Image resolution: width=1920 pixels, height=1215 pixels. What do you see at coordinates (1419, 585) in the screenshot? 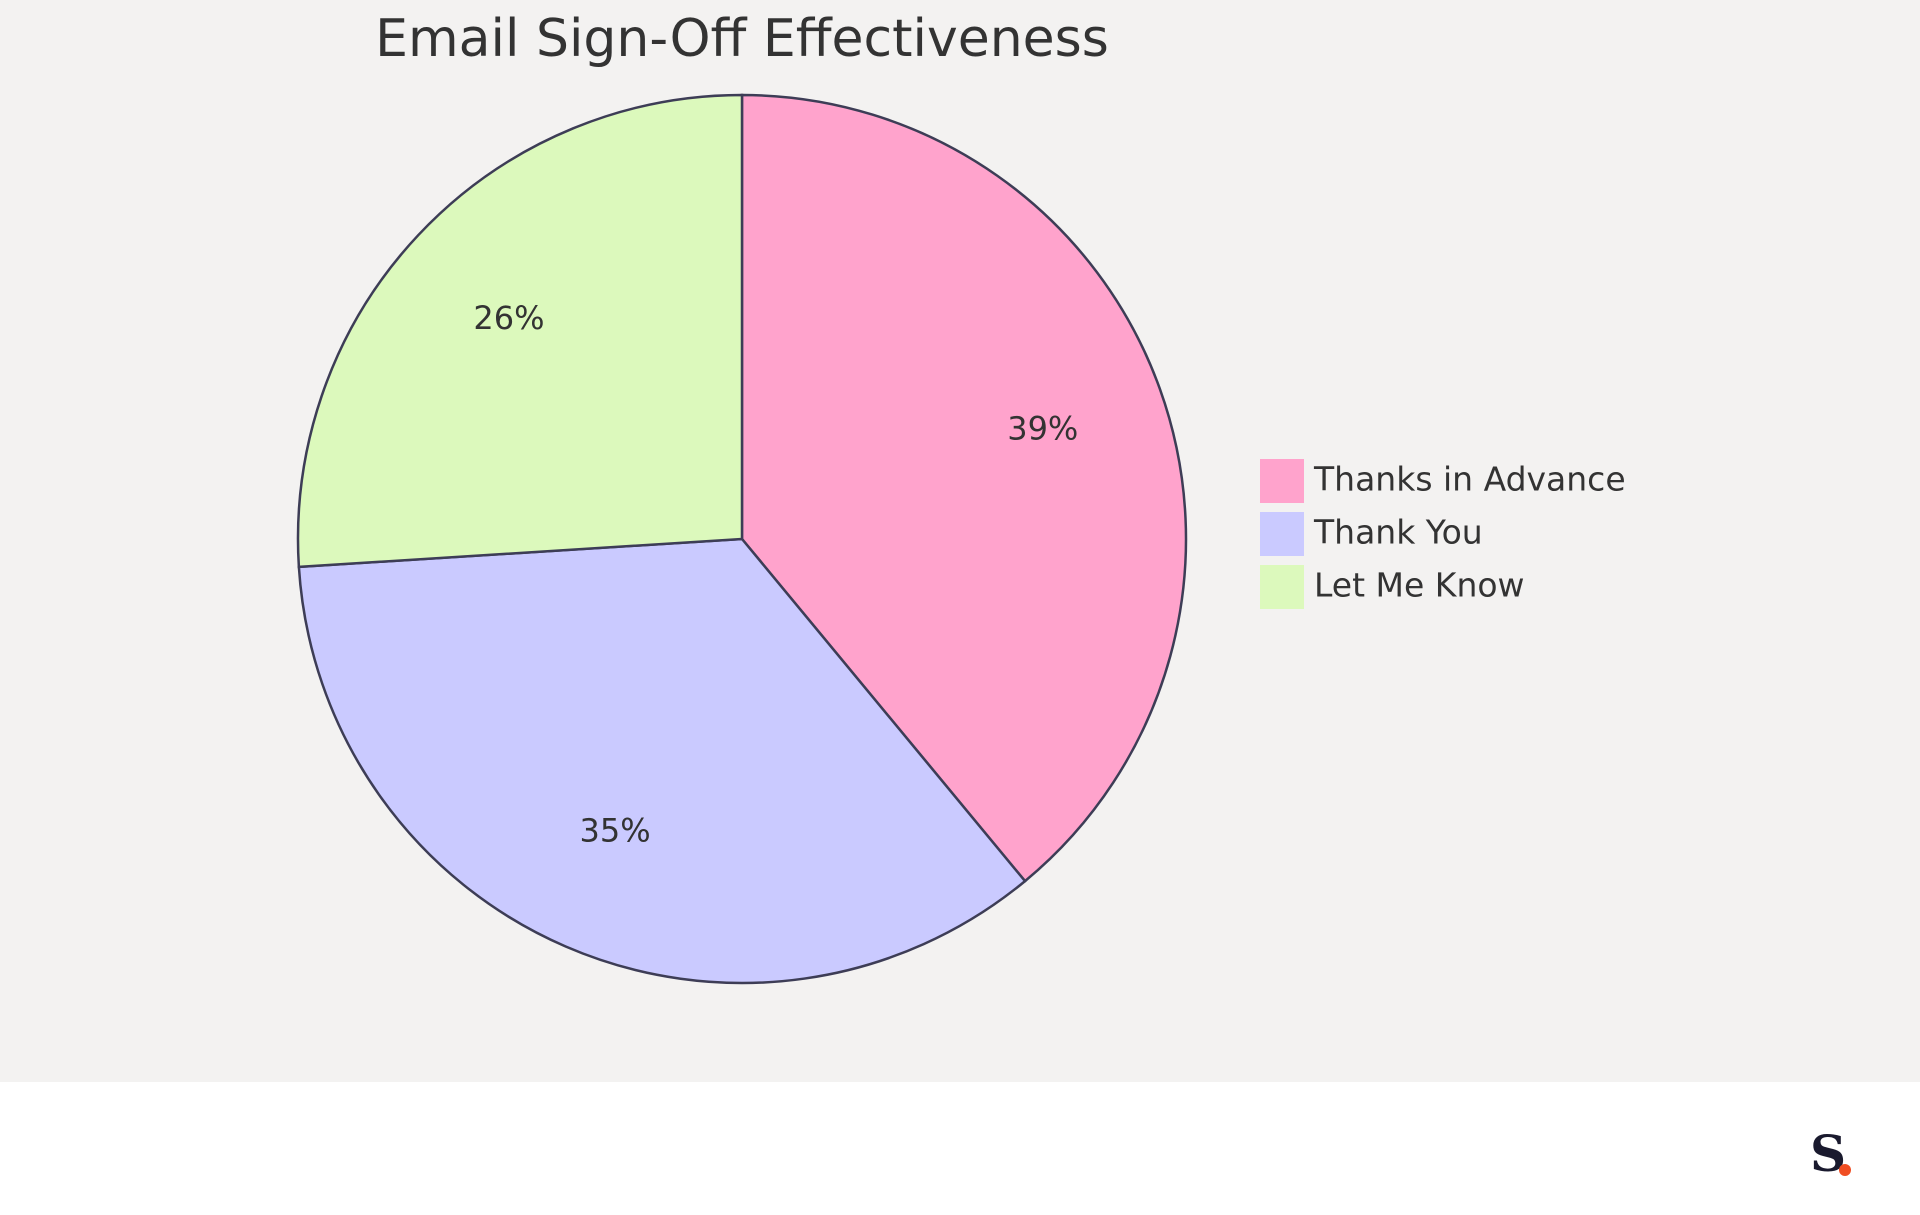
I see `legend-label: Let Me Know` at bounding box center [1419, 585].